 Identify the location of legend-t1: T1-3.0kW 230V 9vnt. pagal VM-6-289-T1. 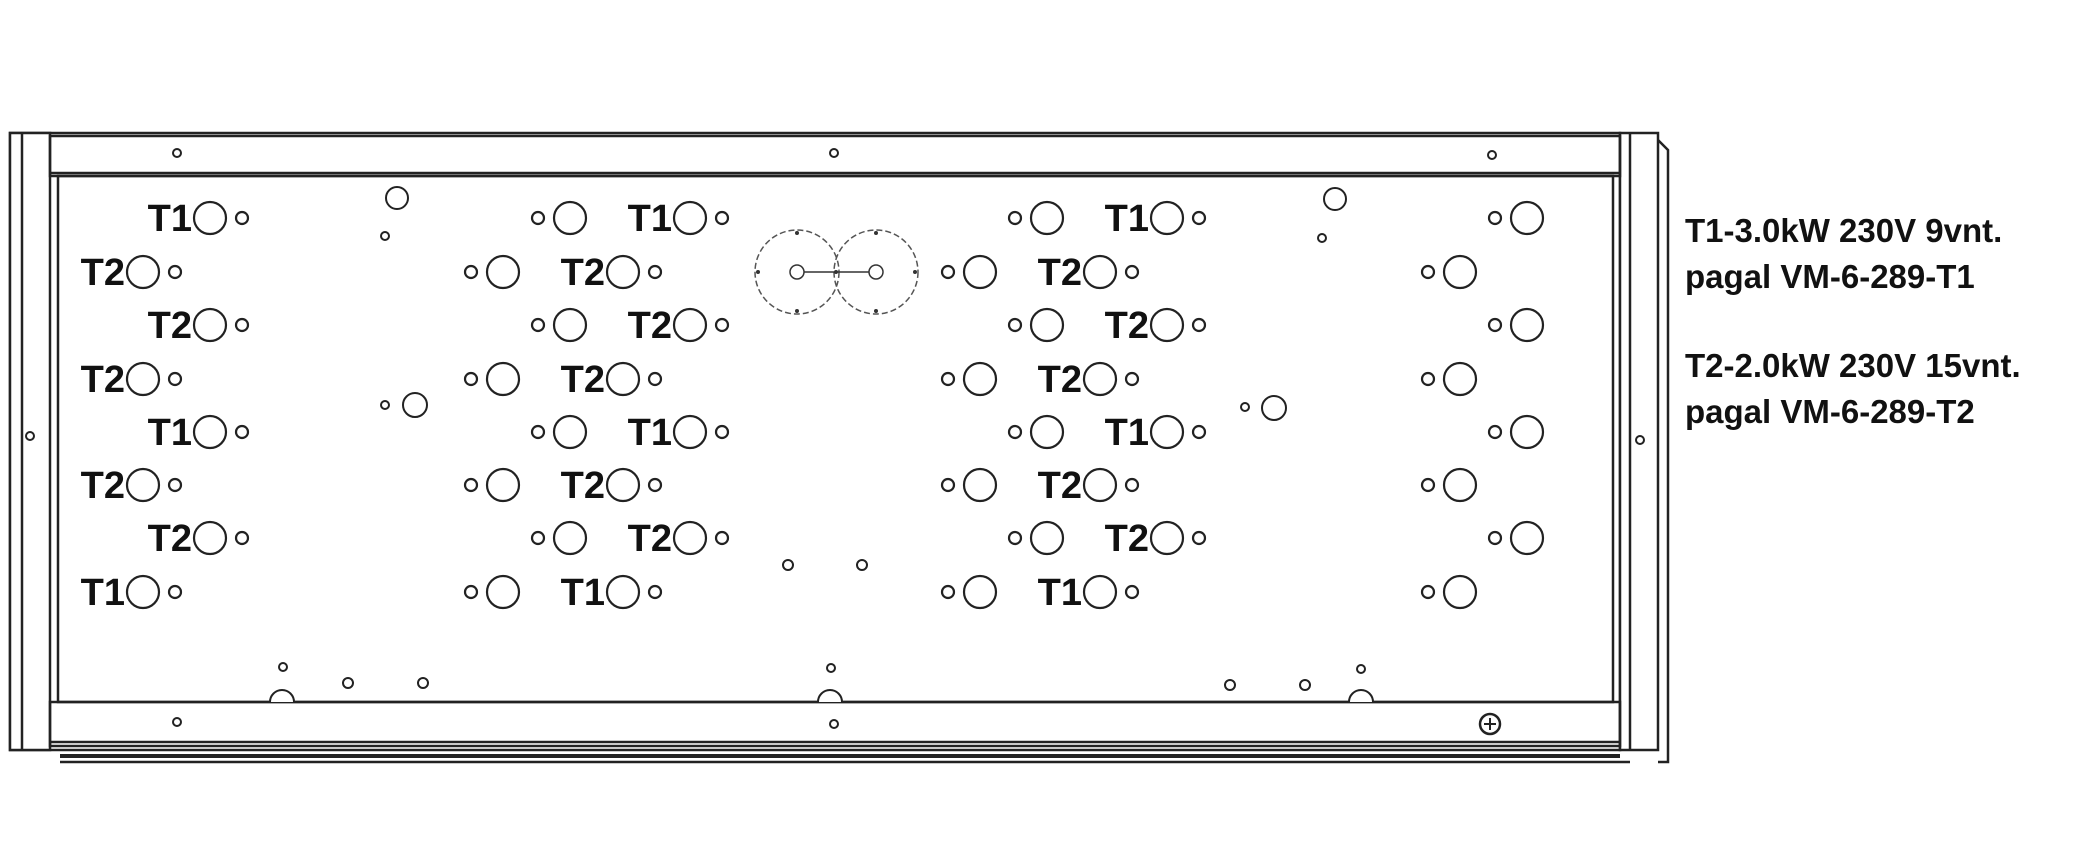
(1843, 254).